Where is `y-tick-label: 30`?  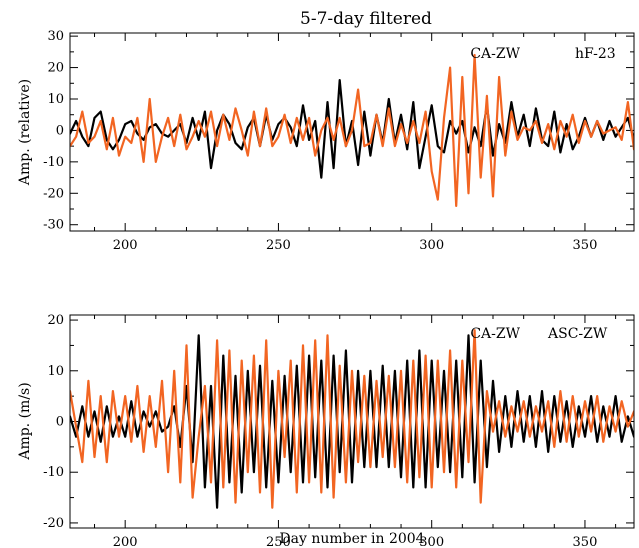 y-tick-label: 30 is located at coordinates (55, 36).